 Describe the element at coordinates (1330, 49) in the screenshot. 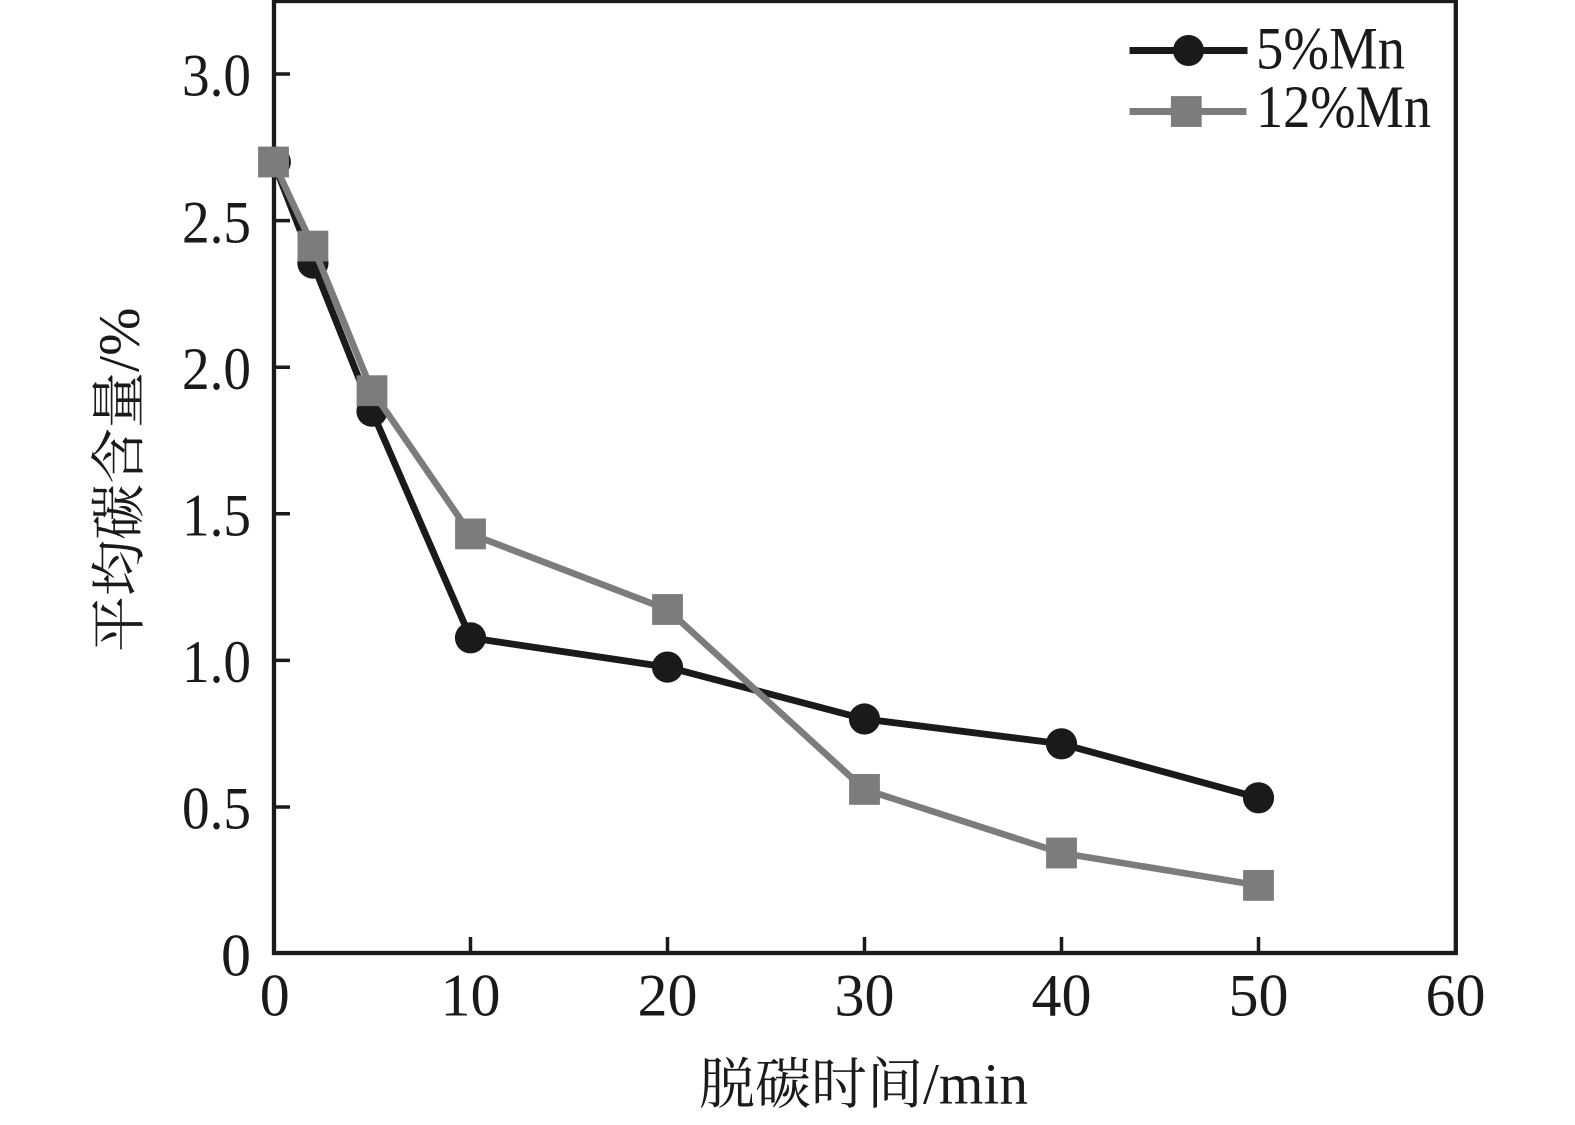

I see `svg-text: 5%Mn` at that location.